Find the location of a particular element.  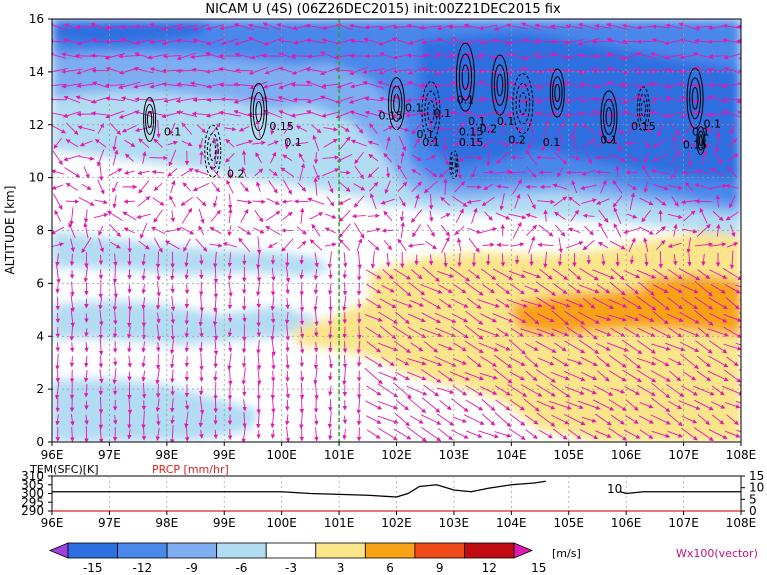

x-tick-label: 104E is located at coordinates (511, 455).